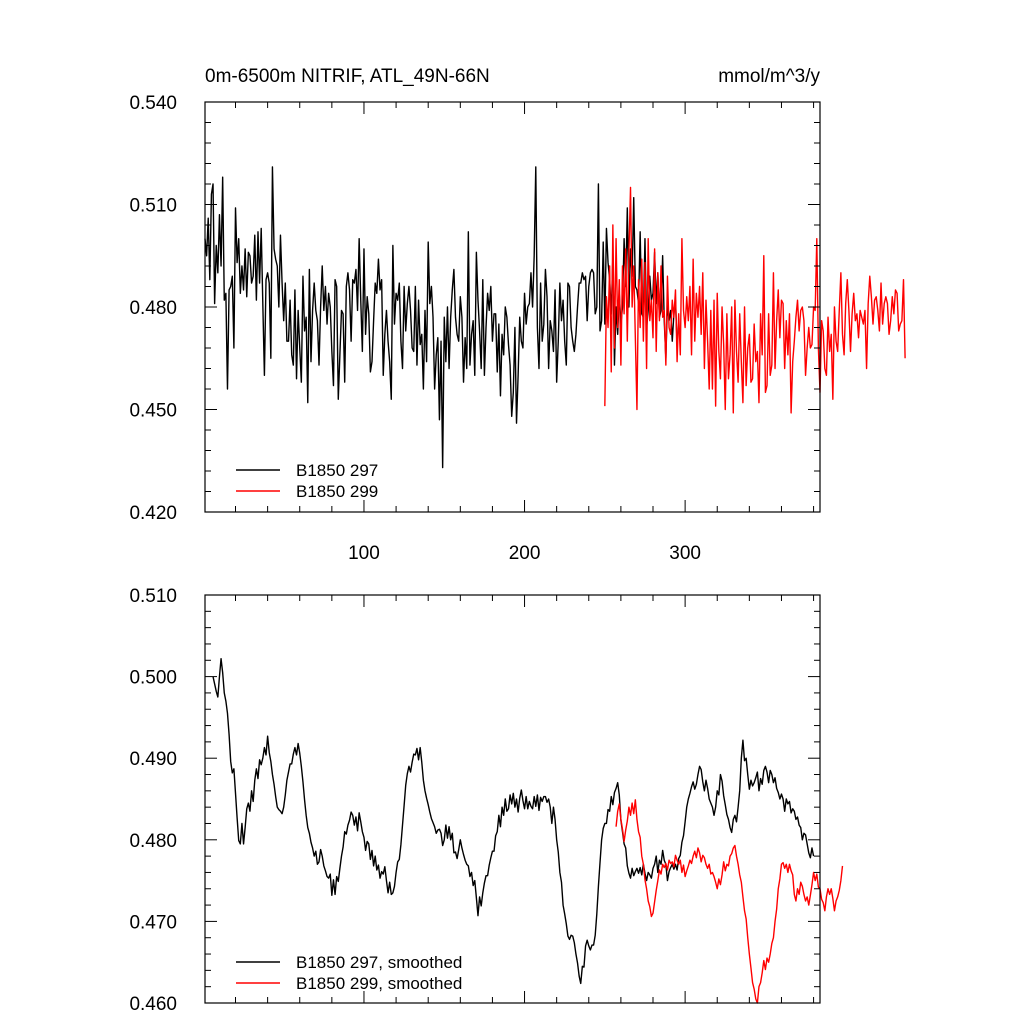 The height and width of the screenshot is (1024, 1024). What do you see at coordinates (153, 678) in the screenshot?
I see `y-tick-label: 0.500` at bounding box center [153, 678].